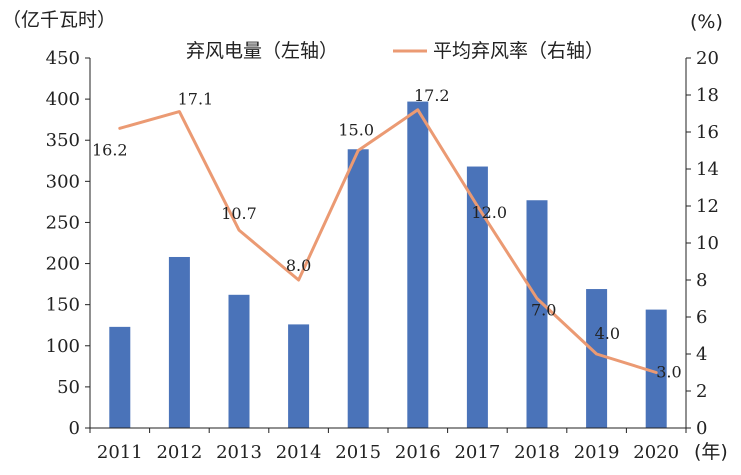 The height and width of the screenshot is (475, 741). I want to click on legend-label-line: 平均弃风率（右轴）, so click(518, 51).